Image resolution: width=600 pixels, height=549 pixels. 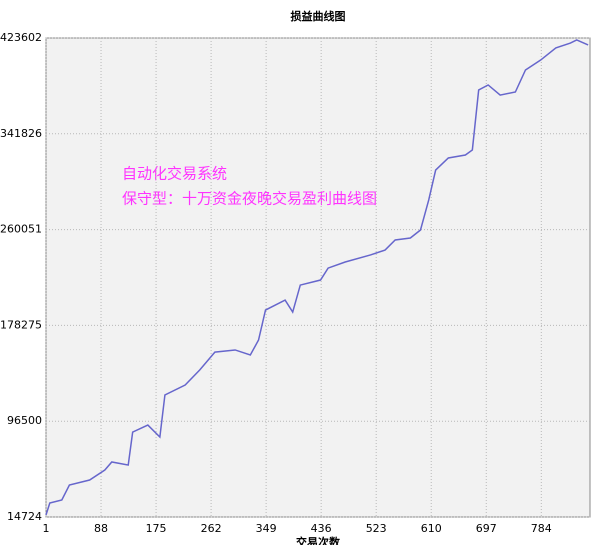 What do you see at coordinates (321, 528) in the screenshot?
I see `x-tick-label: 436` at bounding box center [321, 528].